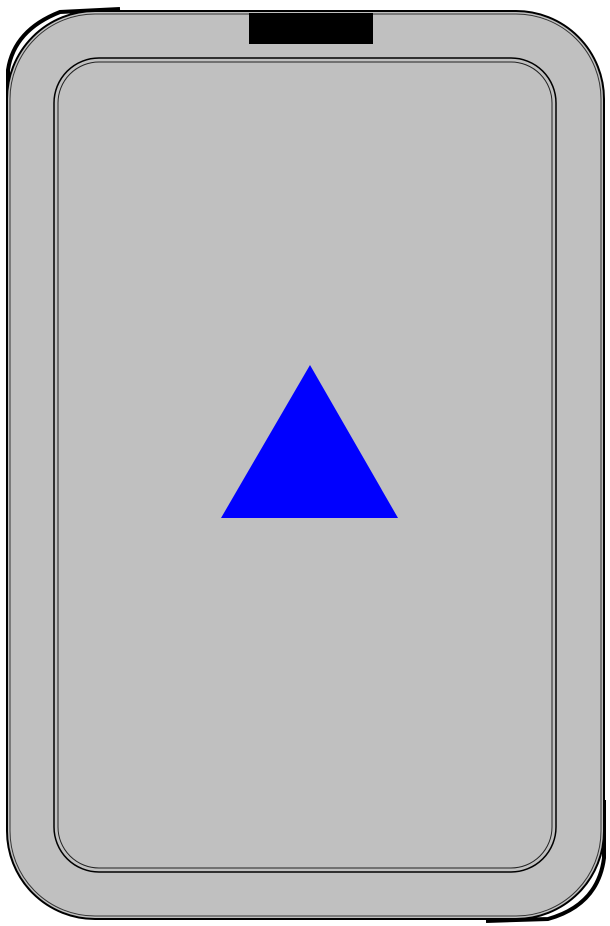 The height and width of the screenshot is (926, 610). Describe the element at coordinates (63, 59) in the screenshot. I see `left-edge-shadow` at that location.